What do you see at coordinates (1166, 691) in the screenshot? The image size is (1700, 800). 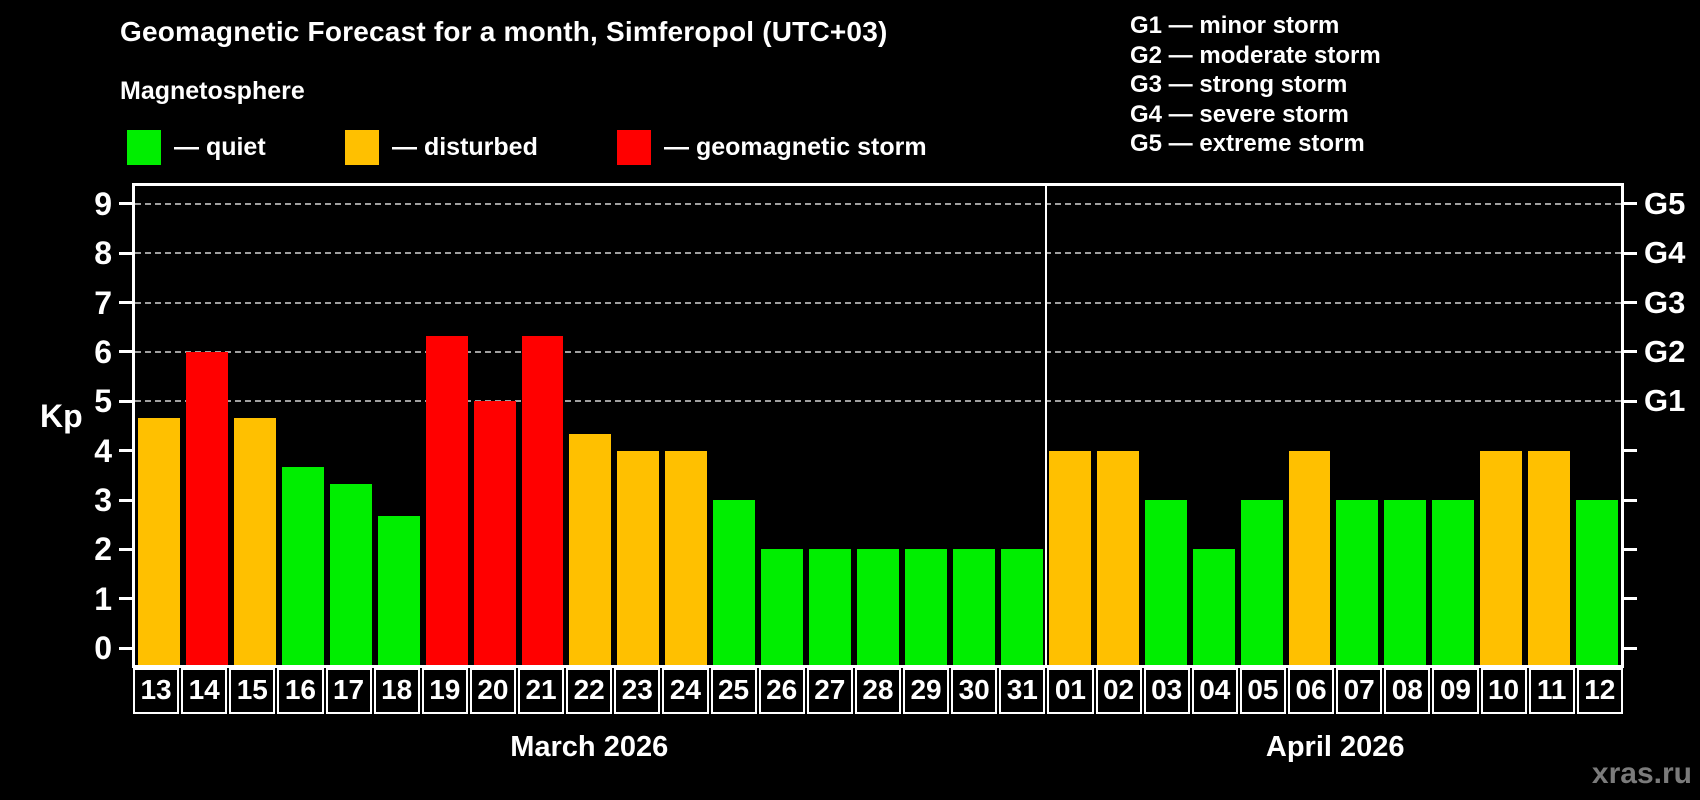 I see `date-cell-03: 03` at bounding box center [1166, 691].